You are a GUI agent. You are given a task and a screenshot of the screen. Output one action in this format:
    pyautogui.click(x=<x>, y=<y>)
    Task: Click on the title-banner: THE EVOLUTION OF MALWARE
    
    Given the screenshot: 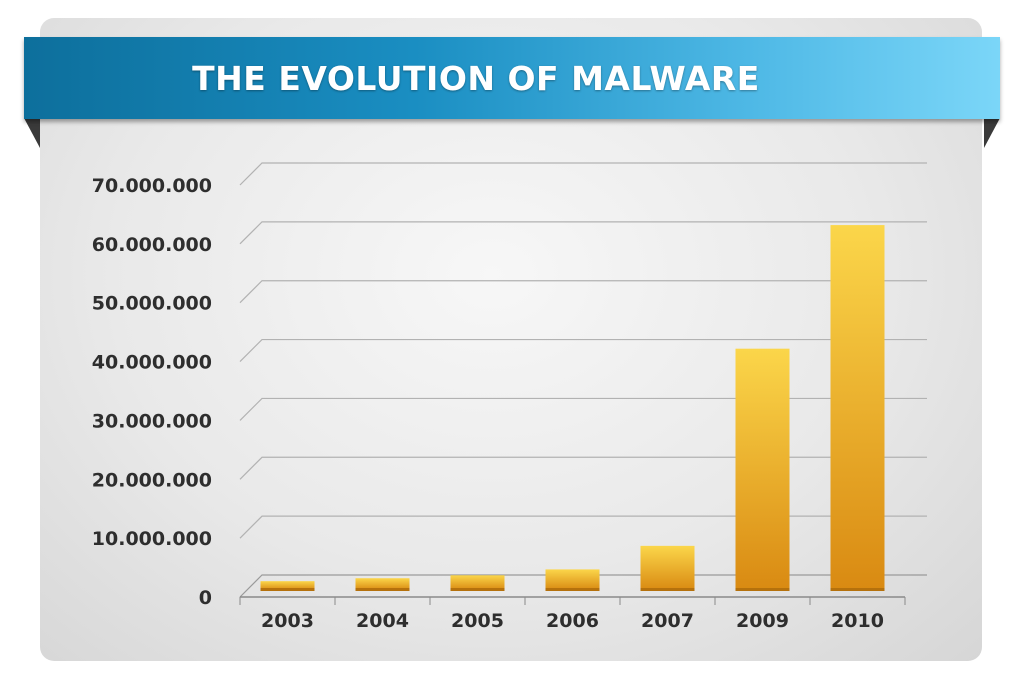 What is the action you would take?
    pyautogui.click(x=512, y=78)
    